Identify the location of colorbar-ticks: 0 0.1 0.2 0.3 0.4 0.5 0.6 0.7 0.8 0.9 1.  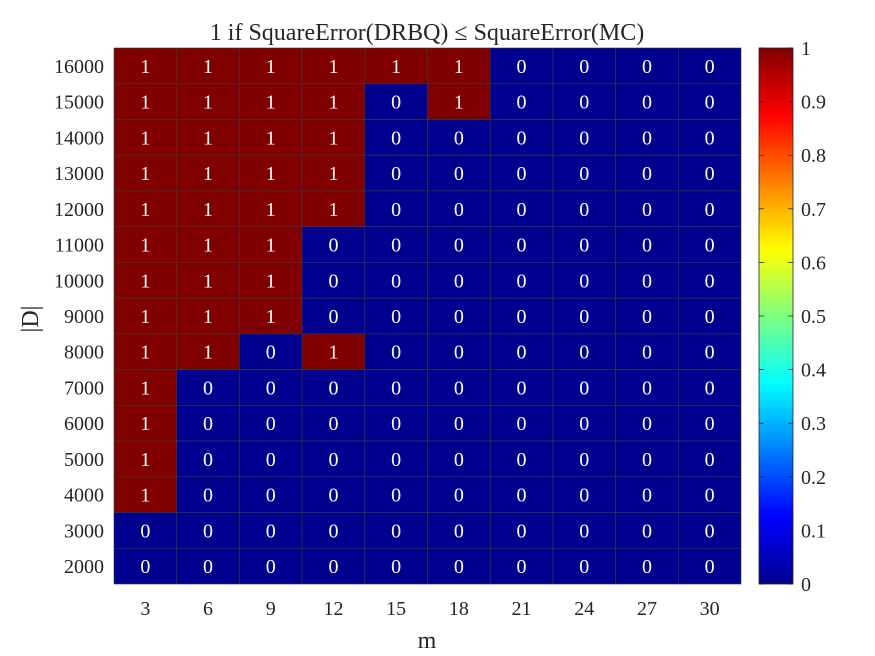
(792, 317).